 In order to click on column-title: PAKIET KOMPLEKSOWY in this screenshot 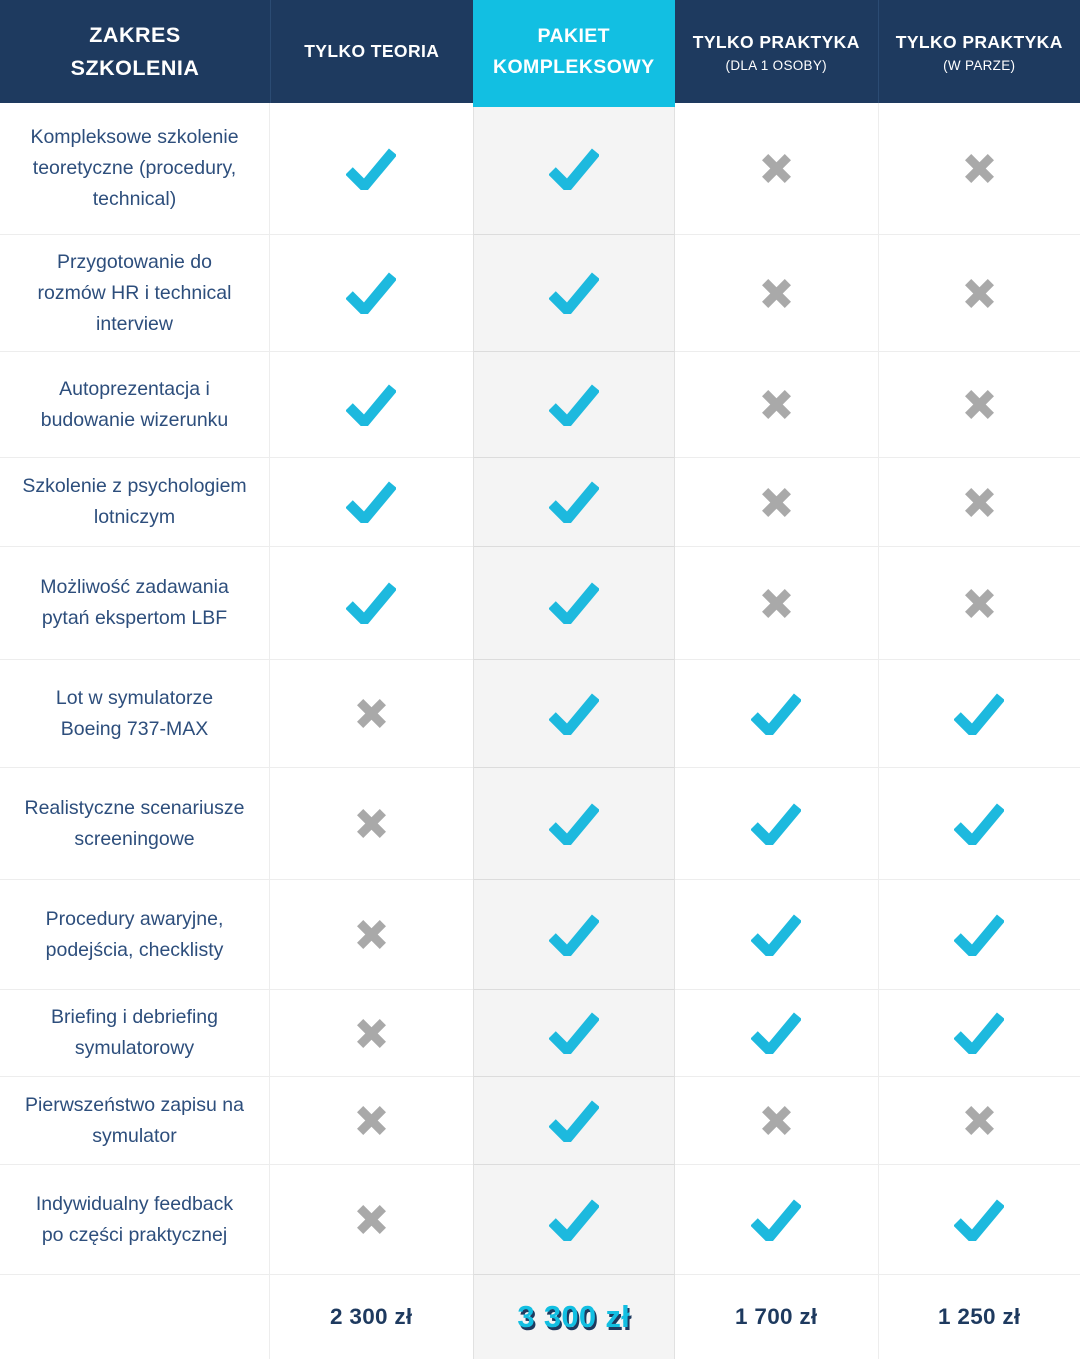, I will do `click(574, 51)`.